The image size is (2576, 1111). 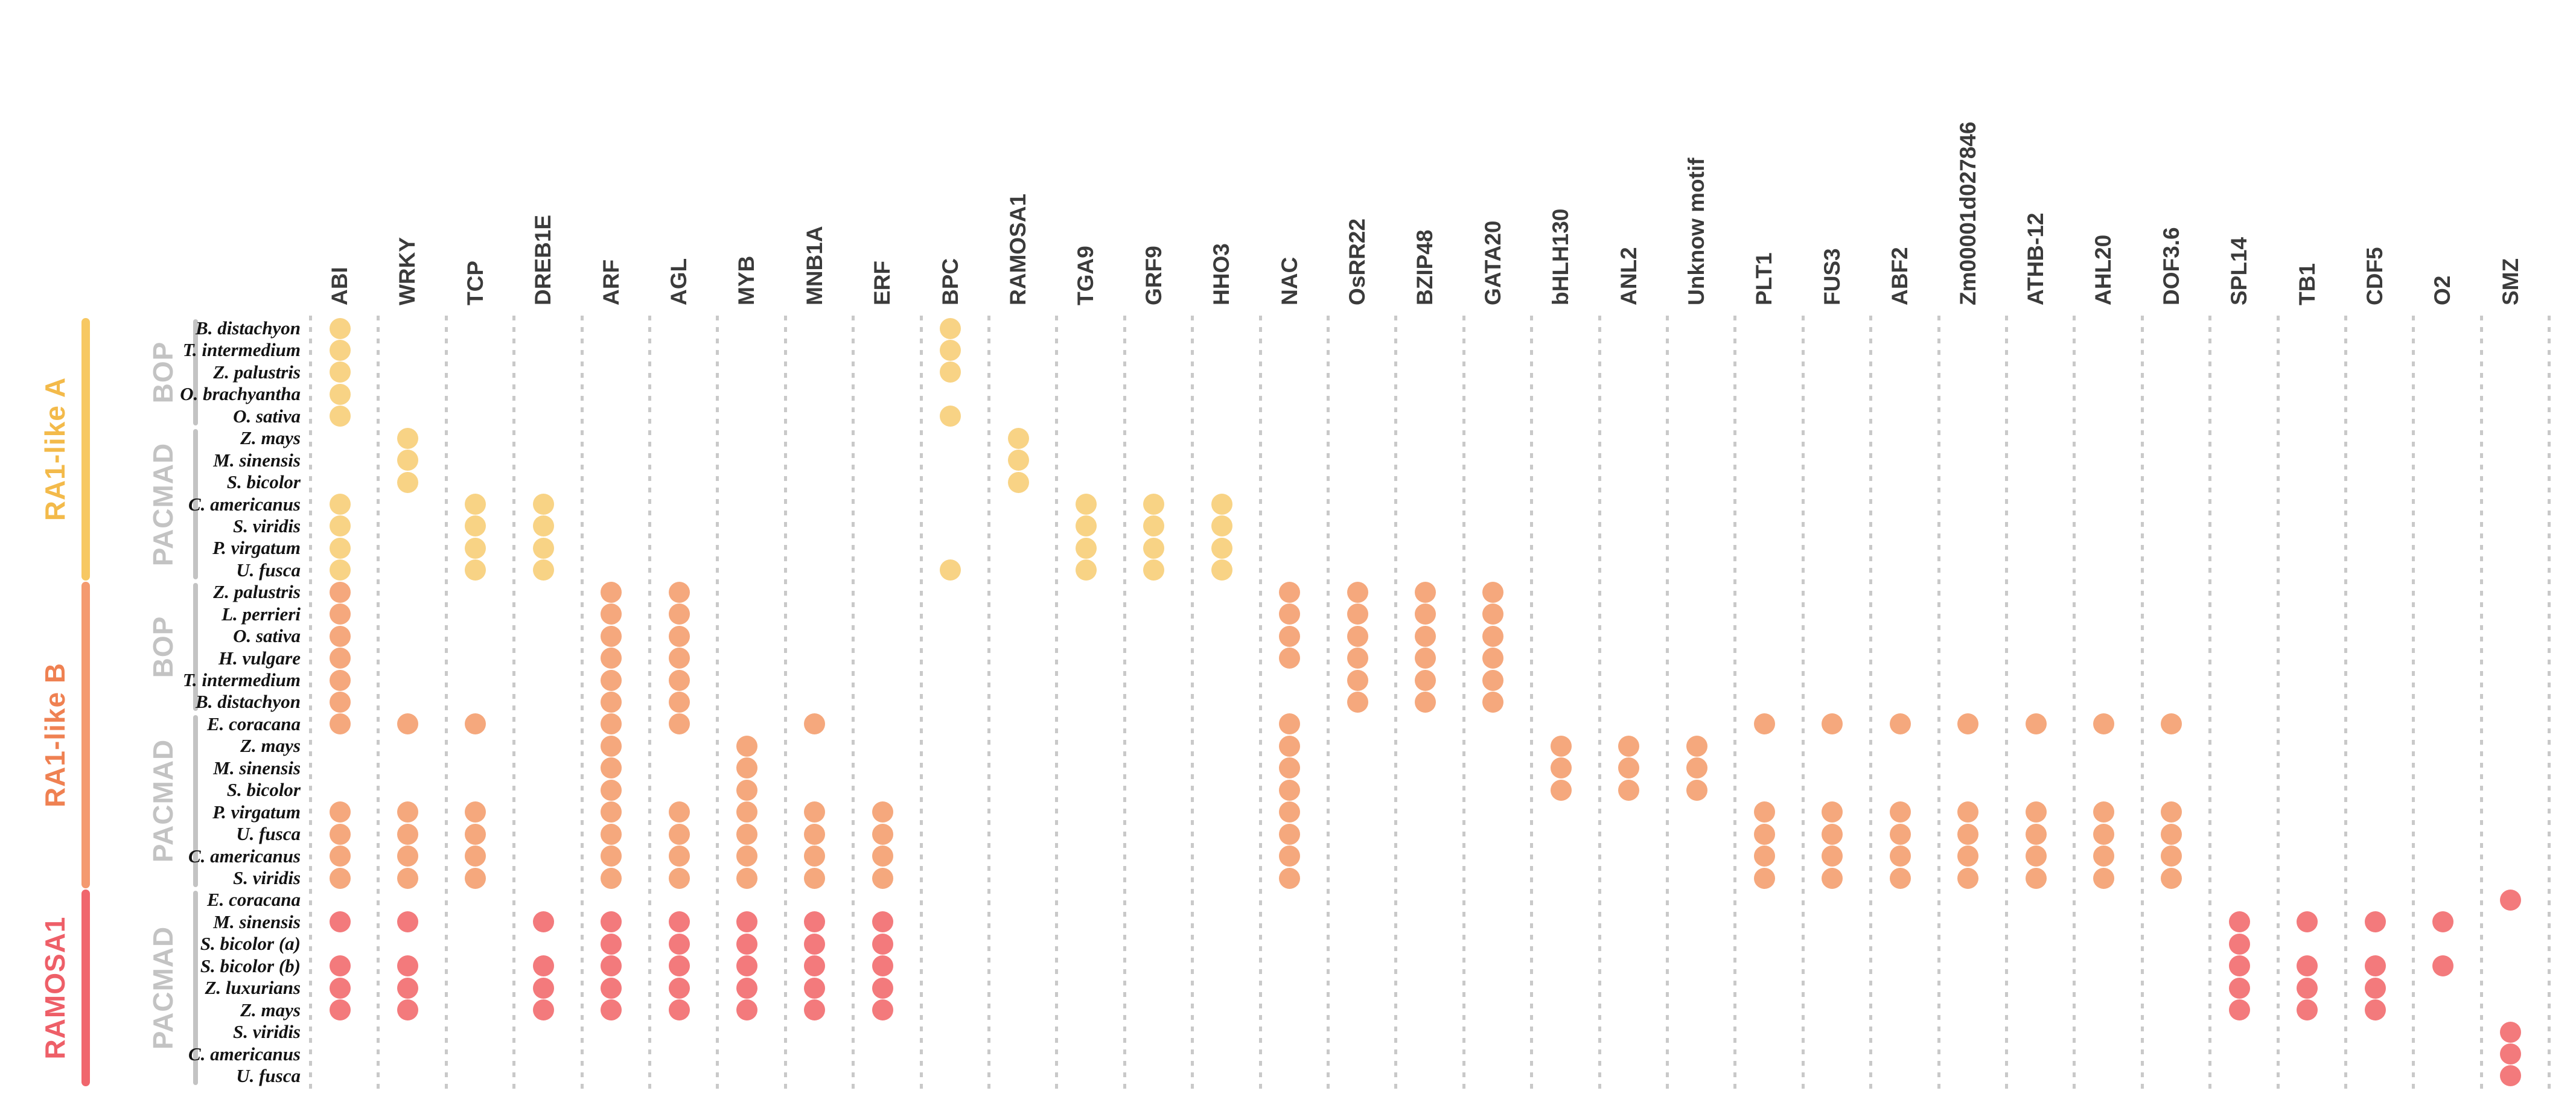 What do you see at coordinates (256, 548) in the screenshot?
I see `species-label: P. virgatum` at bounding box center [256, 548].